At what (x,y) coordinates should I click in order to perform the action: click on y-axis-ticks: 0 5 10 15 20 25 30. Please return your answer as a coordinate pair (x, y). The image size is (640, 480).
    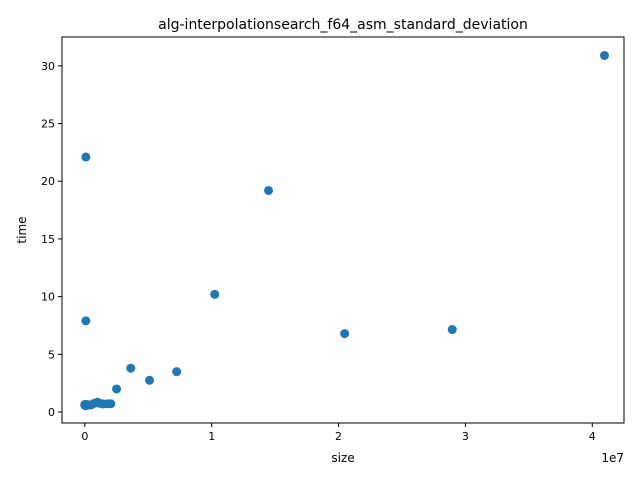
    Looking at the image, I should click on (51, 239).